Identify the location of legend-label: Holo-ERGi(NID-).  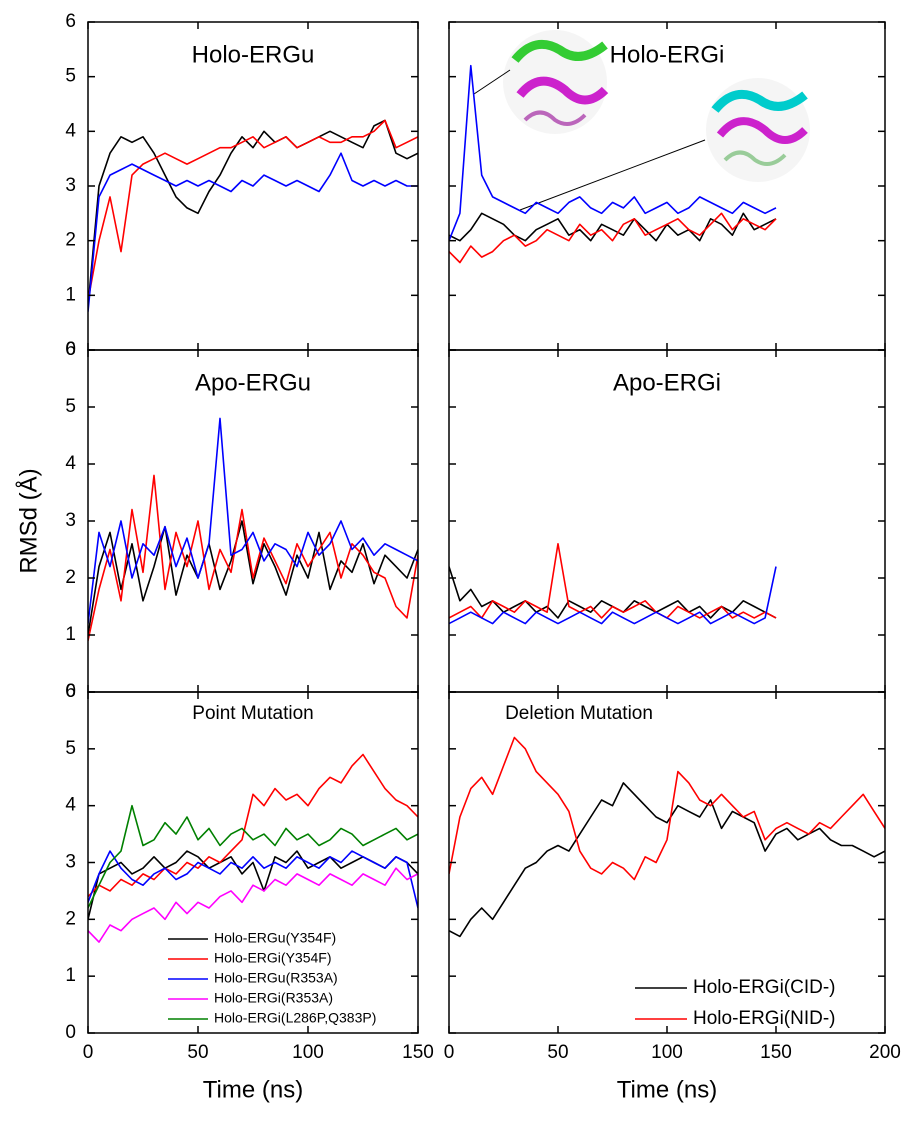
(764, 1018).